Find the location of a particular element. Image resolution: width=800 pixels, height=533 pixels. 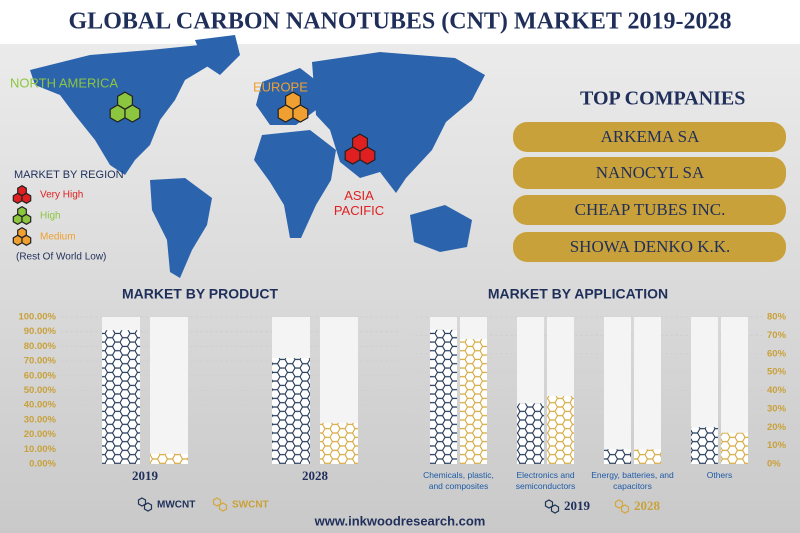

region-label: EUROPE is located at coordinates (280, 86).